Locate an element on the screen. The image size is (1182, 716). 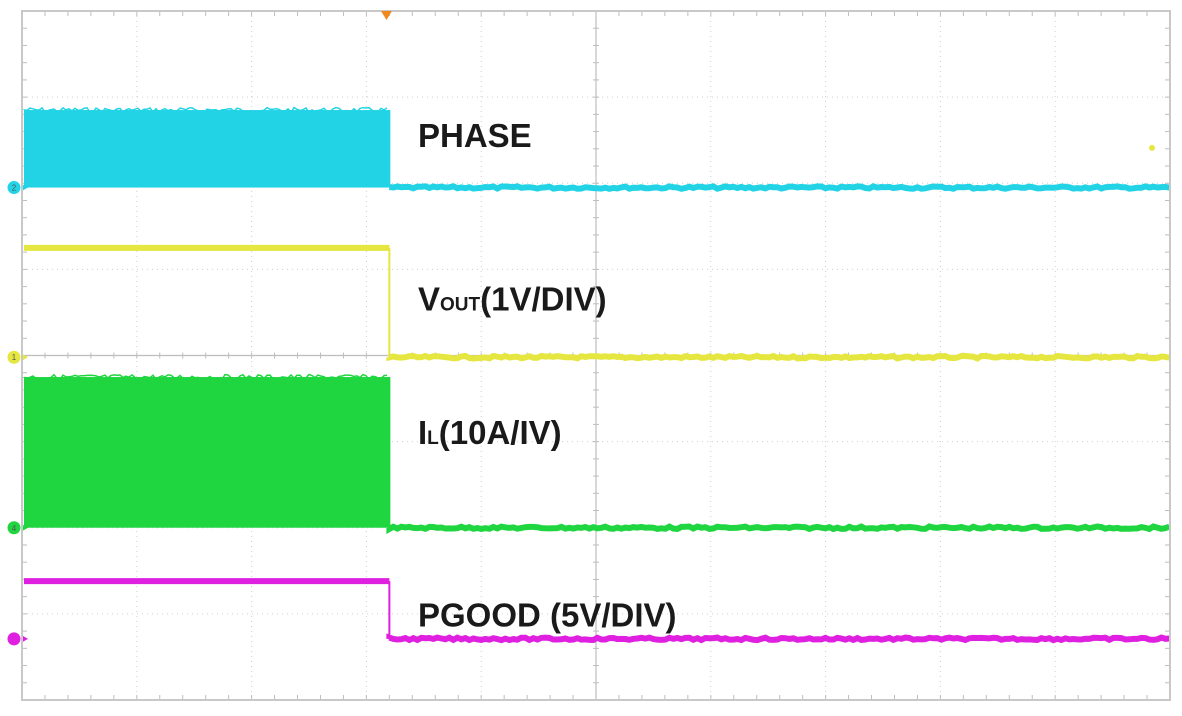
label-rest: (1V/DIV) is located at coordinates (543, 299).